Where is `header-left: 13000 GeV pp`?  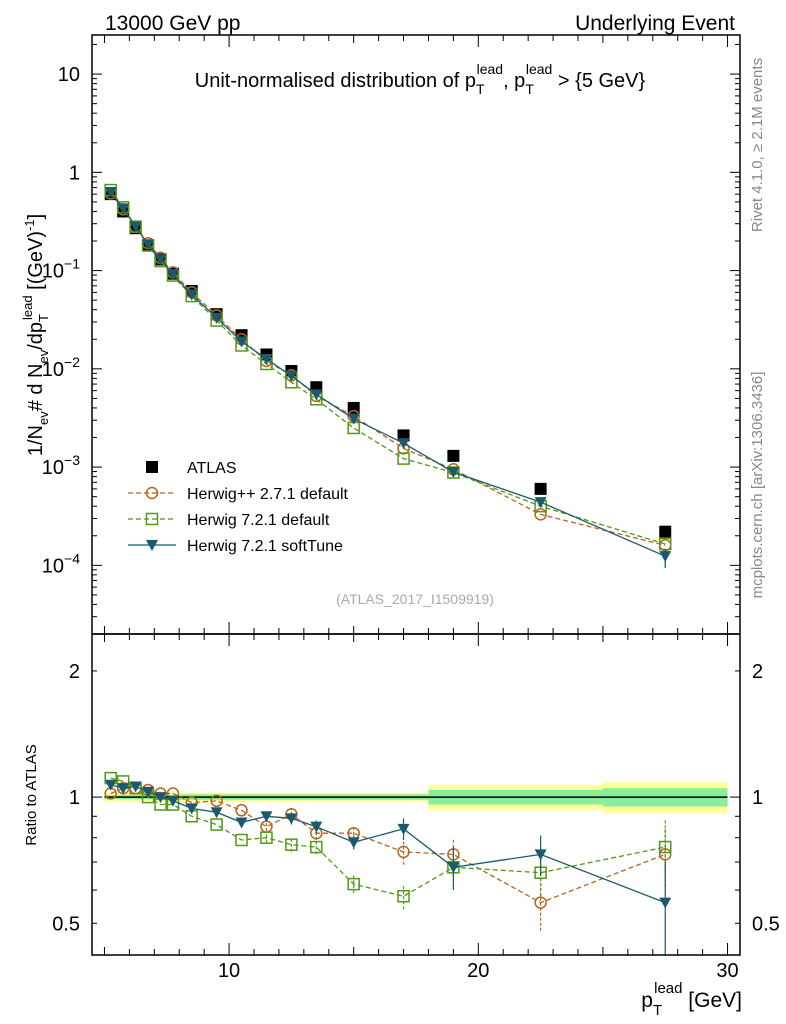 header-left: 13000 GeV pp is located at coordinates (172, 23).